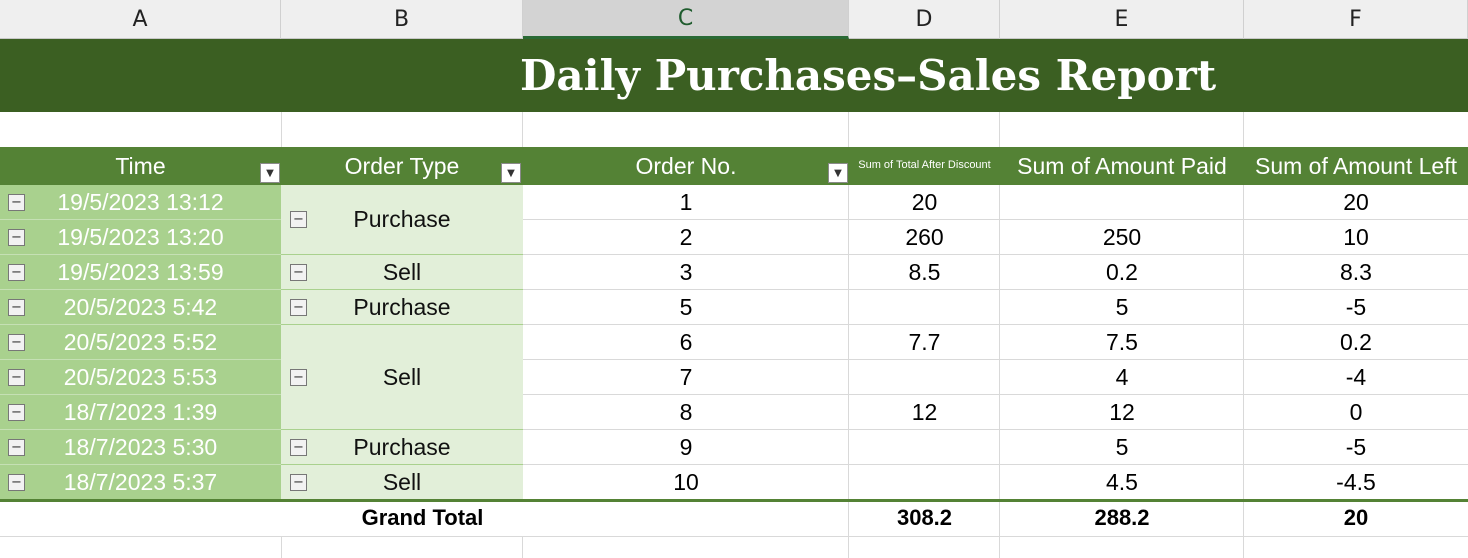 Image resolution: width=1468 pixels, height=558 pixels. I want to click on order-no-cell: 2, so click(686, 237).